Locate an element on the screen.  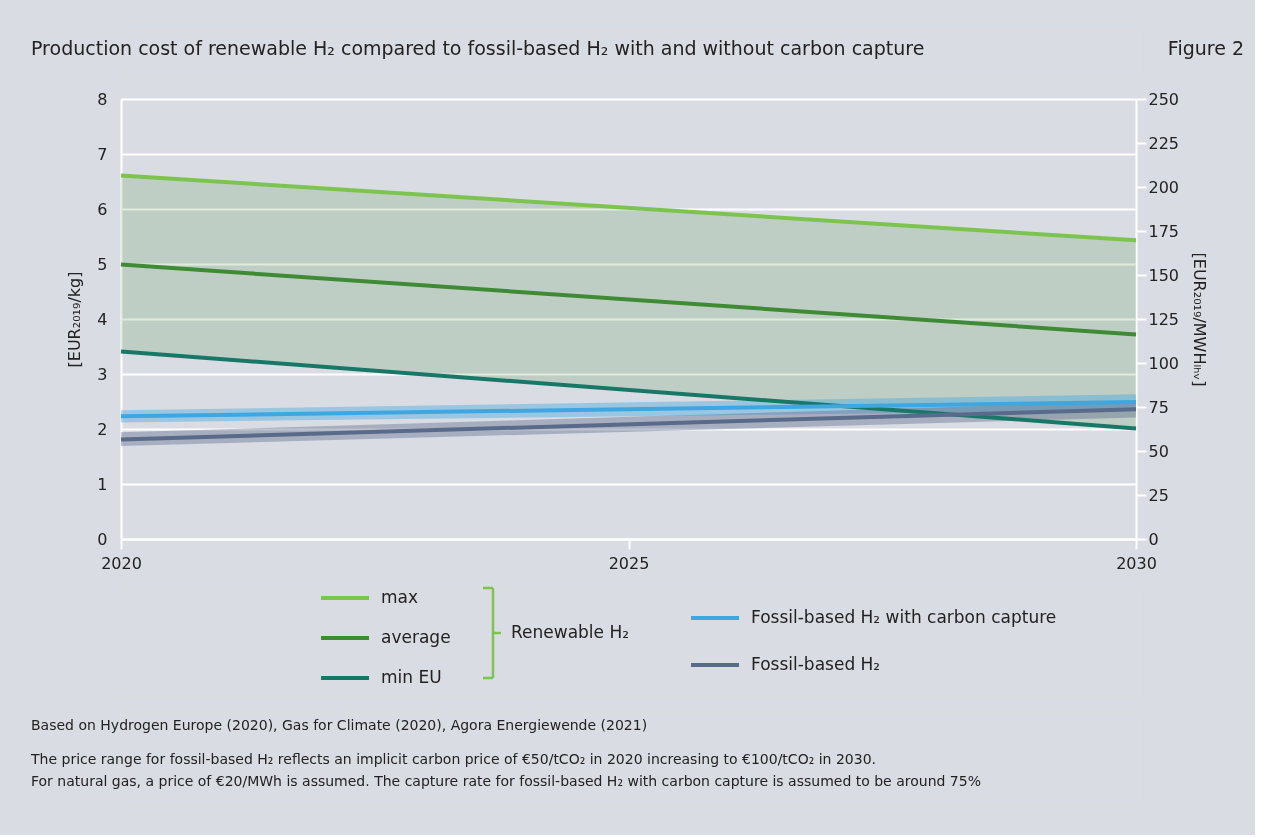
y2-tick-label: 175 is located at coordinates (1164, 231).